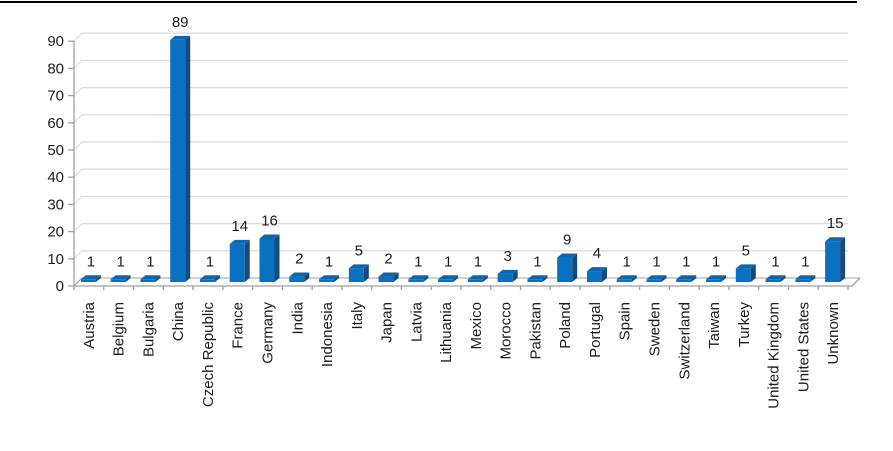 The width and height of the screenshot is (893, 451). Describe the element at coordinates (327, 334) in the screenshot. I see `x-tick-label-indonesia: Indonesia` at that location.